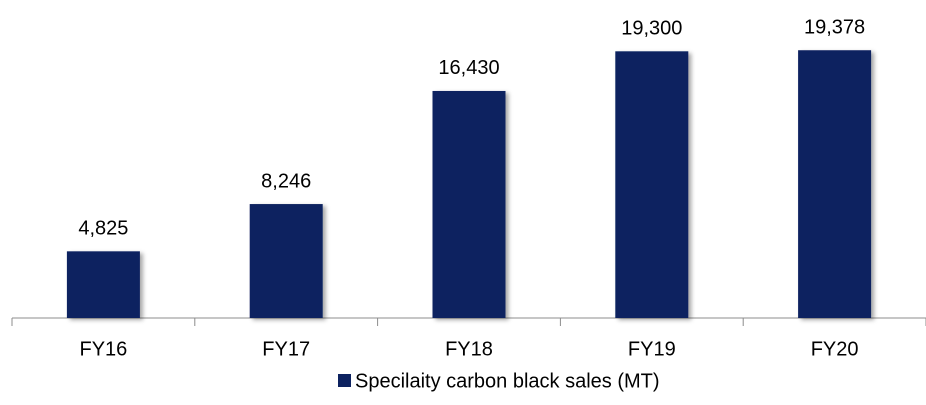 The height and width of the screenshot is (405, 926). Describe the element at coordinates (469, 349) in the screenshot. I see `x-tick-label: FY18` at that location.